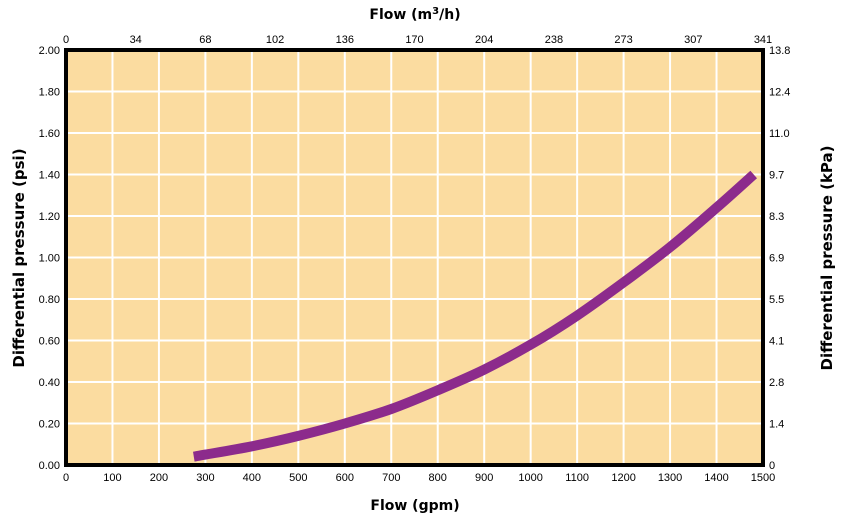  What do you see at coordinates (49, 342) in the screenshot?
I see `y-tick-label: 0.60` at bounding box center [49, 342].